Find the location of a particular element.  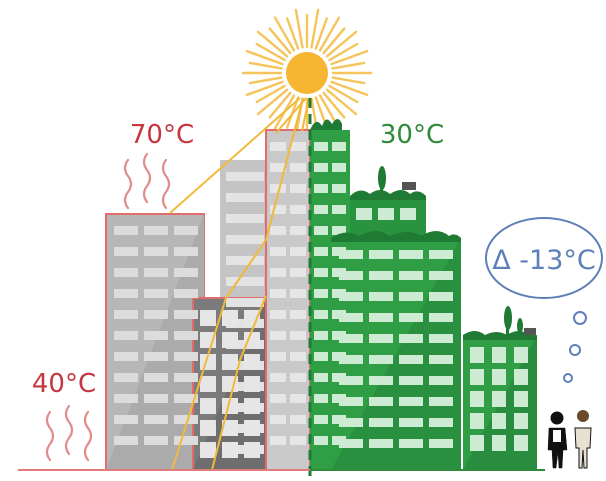

ground-temperature-label: 40°C is located at coordinates (64, 384).